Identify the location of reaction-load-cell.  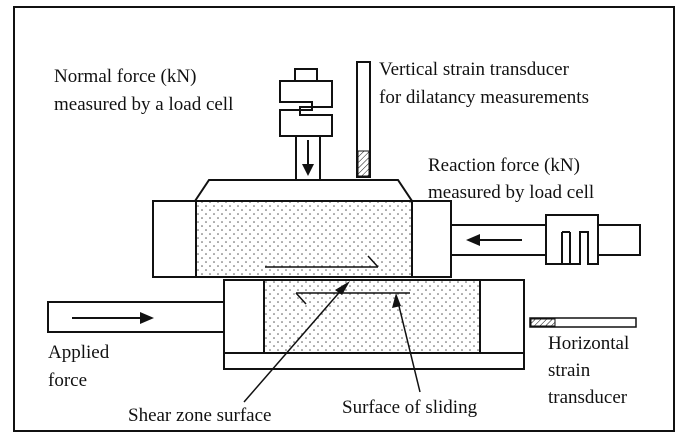
(593, 239).